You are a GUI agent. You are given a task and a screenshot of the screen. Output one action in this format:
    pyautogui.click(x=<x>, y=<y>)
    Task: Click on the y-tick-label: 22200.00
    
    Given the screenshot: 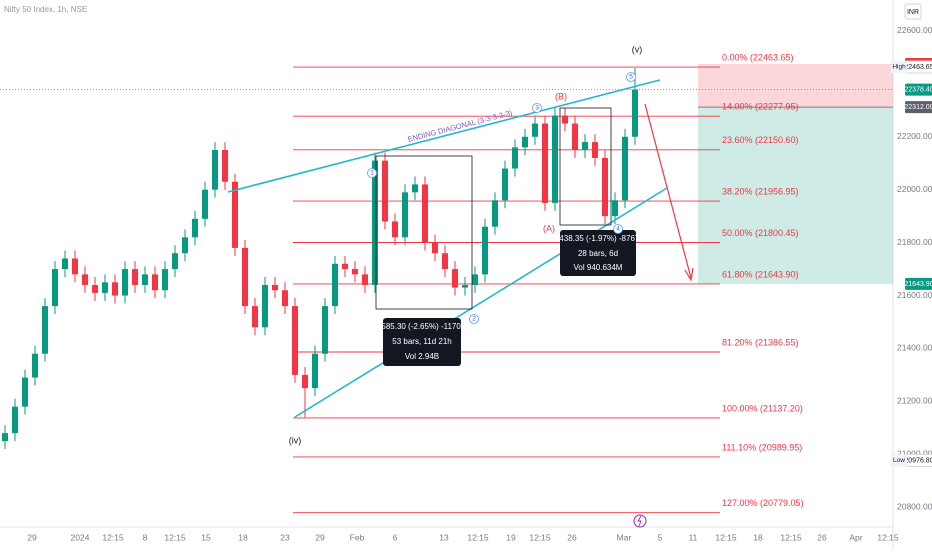 What is the action you would take?
    pyautogui.click(x=914, y=136)
    